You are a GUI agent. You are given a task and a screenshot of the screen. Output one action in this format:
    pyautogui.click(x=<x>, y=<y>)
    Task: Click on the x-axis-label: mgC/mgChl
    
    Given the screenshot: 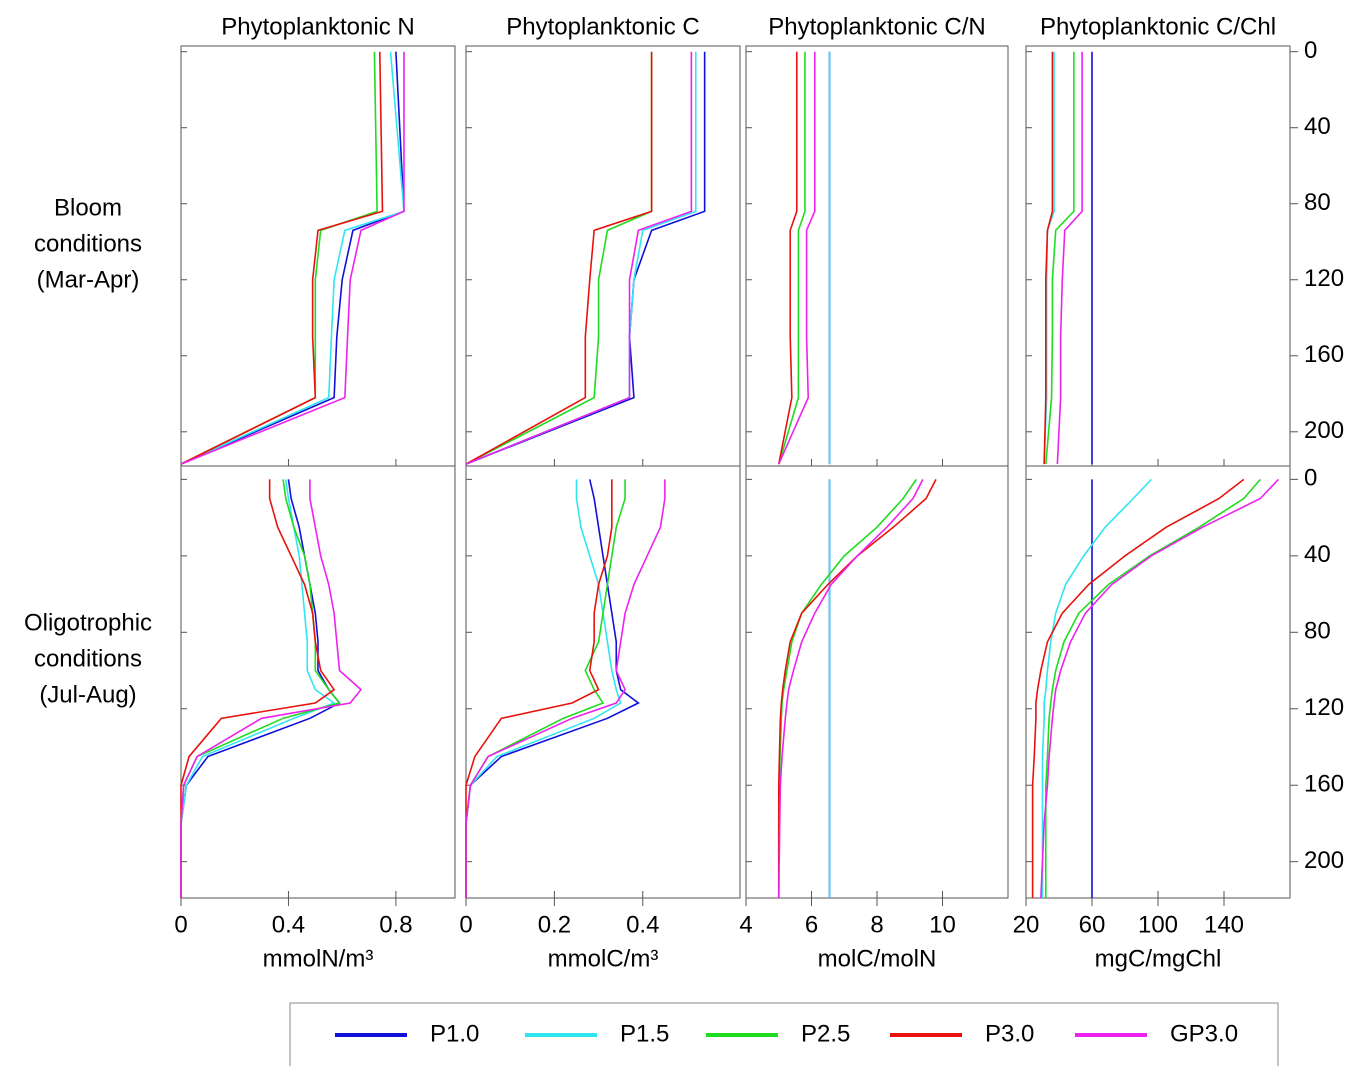 What is the action you would take?
    pyautogui.click(x=1158, y=958)
    